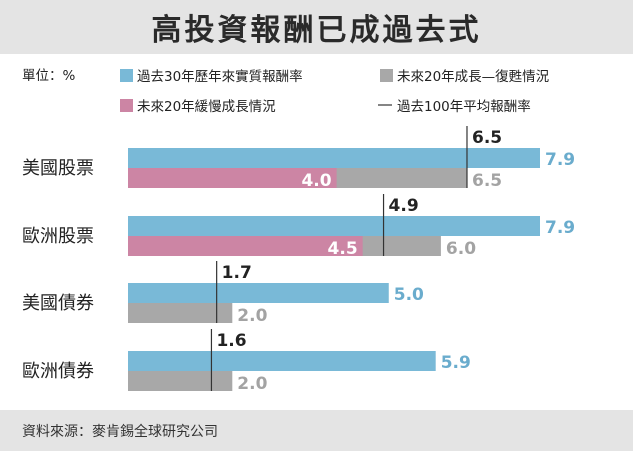 The width and height of the screenshot is (633, 451). I want to click on title-banner: 高投資報酬已成過去式, so click(316, 27).